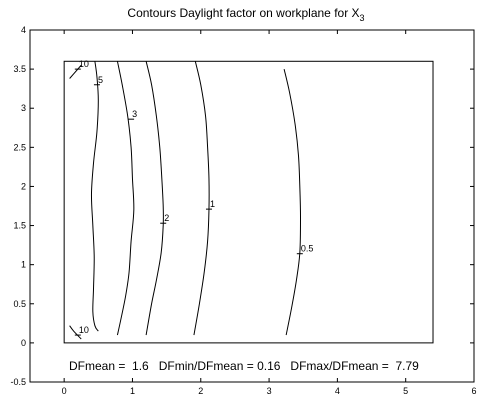  Describe the element at coordinates (307, 249) in the screenshot. I see `contour-label-5: 0.5` at that location.